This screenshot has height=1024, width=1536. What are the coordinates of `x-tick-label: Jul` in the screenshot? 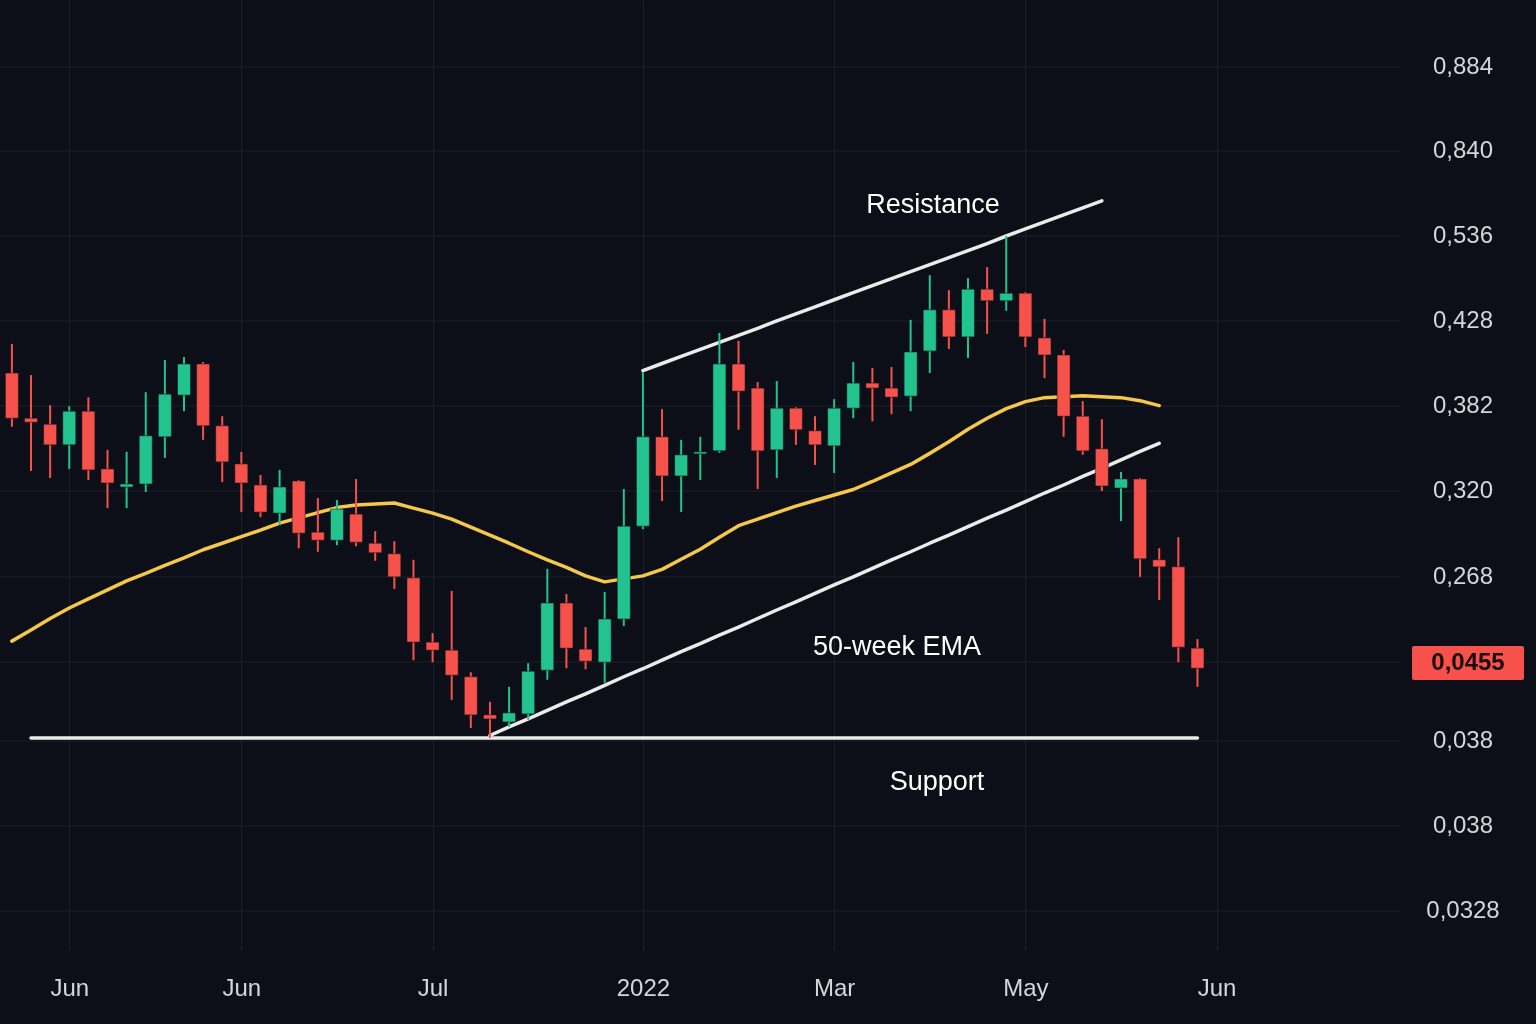 It's located at (433, 987).